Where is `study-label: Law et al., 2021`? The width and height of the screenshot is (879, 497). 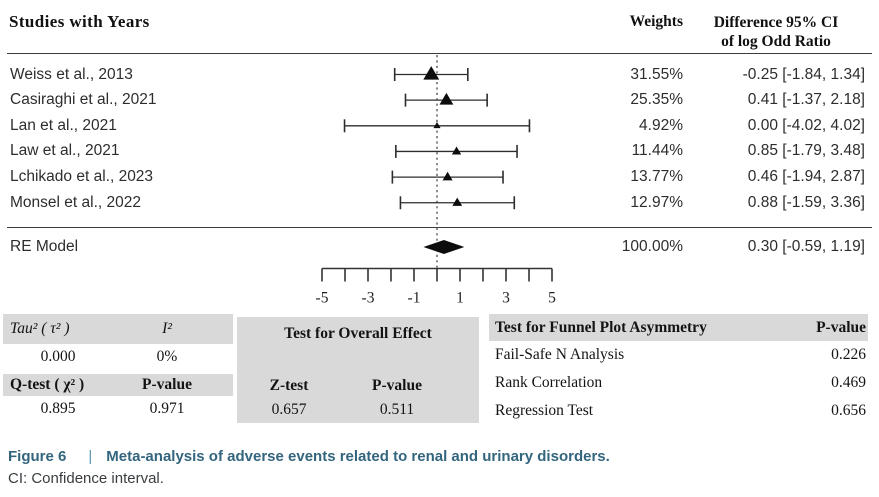
study-label: Law et al., 2021 is located at coordinates (65, 151).